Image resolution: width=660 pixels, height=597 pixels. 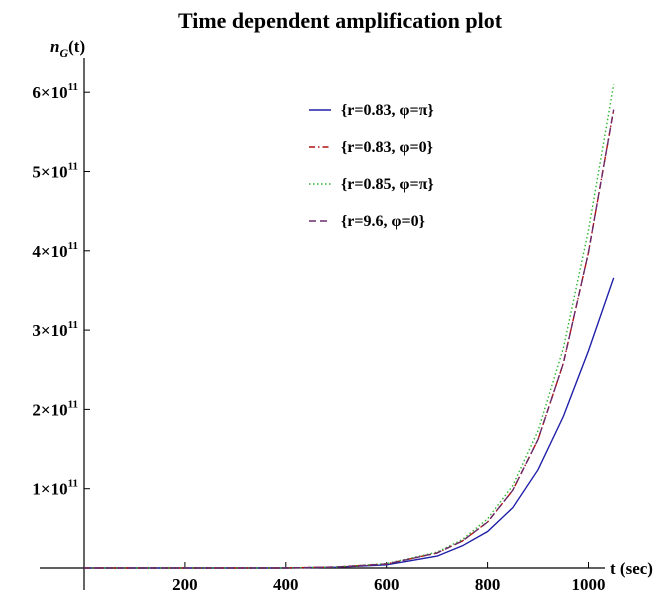 What do you see at coordinates (61, 290) in the screenshot?
I see `y-ticks: 1×10¹¹ 2×10¹¹ 3×10¹¹ 4×10¹¹ 5×10¹¹ 6×10¹¹` at bounding box center [61, 290].